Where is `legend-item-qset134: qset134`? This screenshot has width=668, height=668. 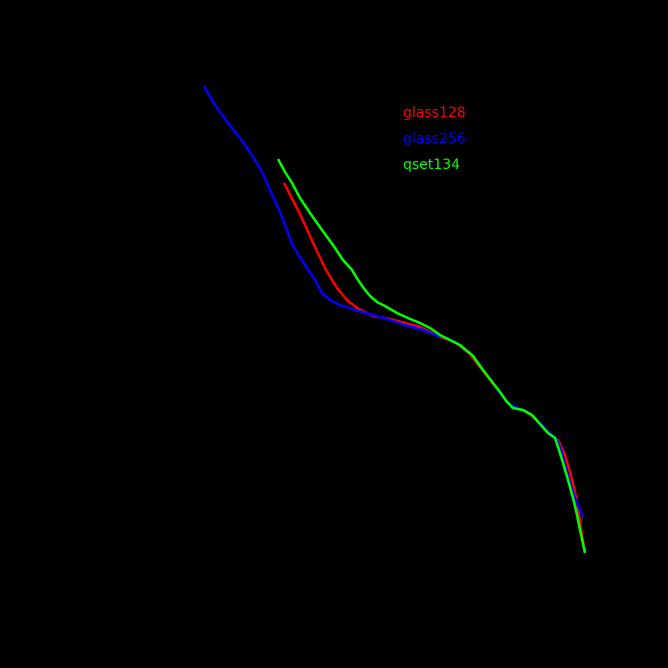 legend-item-qset134: qset134 is located at coordinates (434, 169).